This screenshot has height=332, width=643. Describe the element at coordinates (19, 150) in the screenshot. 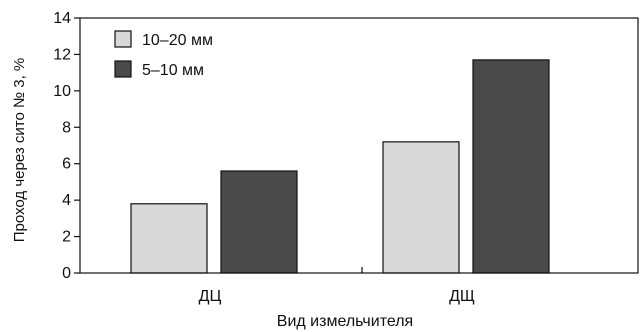

I see `y-axis-title: Проход через сито № 3, %` at that location.